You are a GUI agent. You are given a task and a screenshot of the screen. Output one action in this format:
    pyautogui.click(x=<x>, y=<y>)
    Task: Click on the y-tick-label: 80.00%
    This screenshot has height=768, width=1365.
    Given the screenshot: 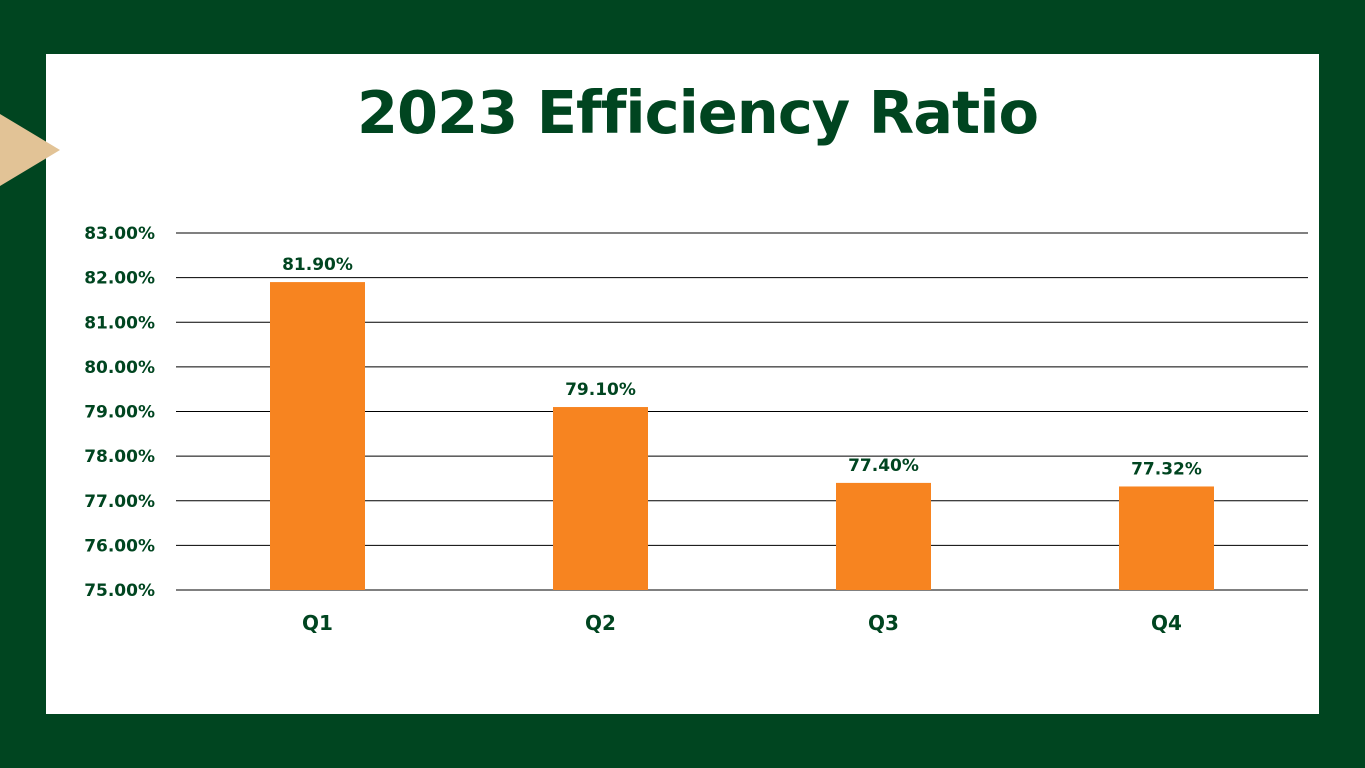 What is the action you would take?
    pyautogui.click(x=119, y=368)
    